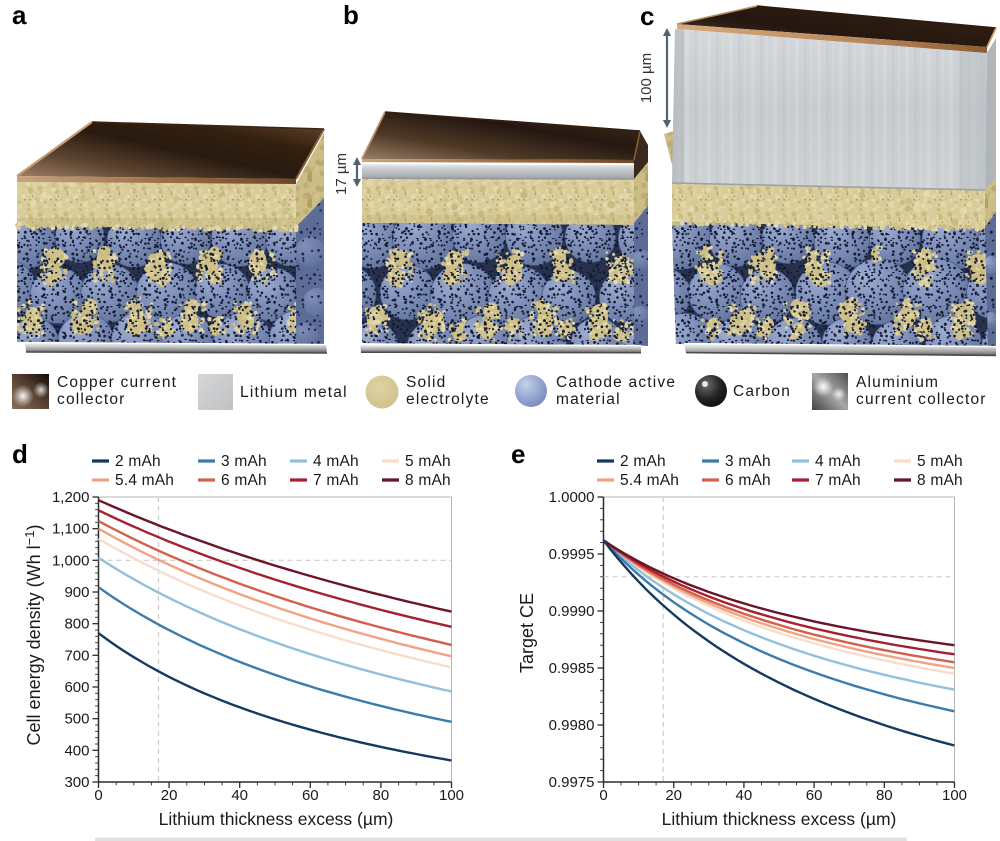 This screenshot has width=1000, height=841. I want to click on svg-text: 1,100, so click(71, 529).